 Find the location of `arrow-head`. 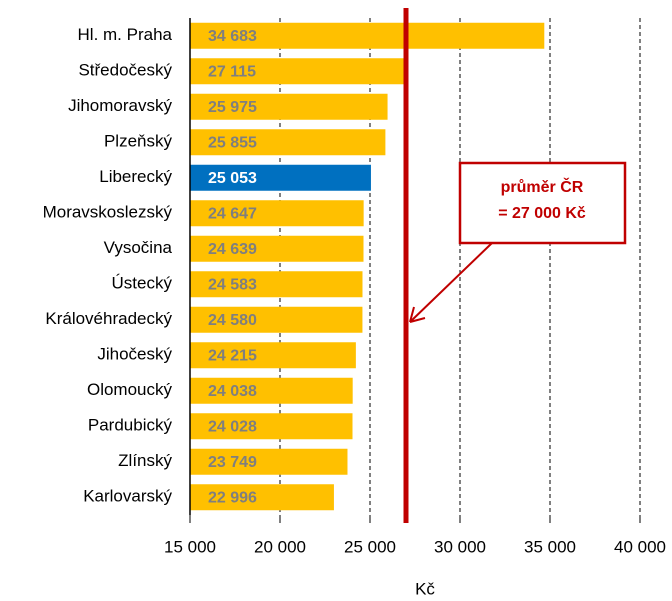

arrow-head is located at coordinates (417, 314).